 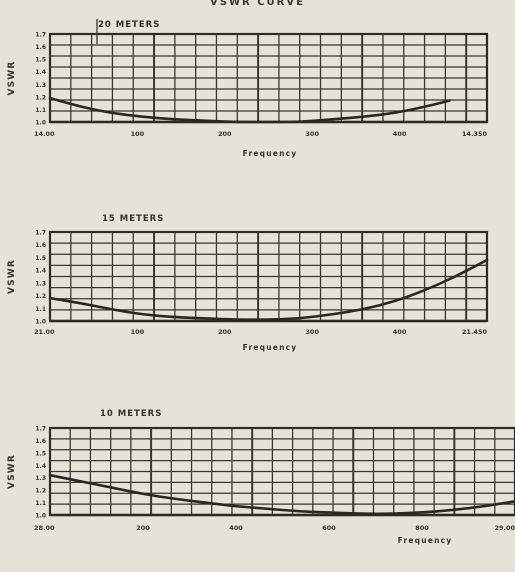 I want to click on chart-title: 20 METERS, so click(x=129, y=25).